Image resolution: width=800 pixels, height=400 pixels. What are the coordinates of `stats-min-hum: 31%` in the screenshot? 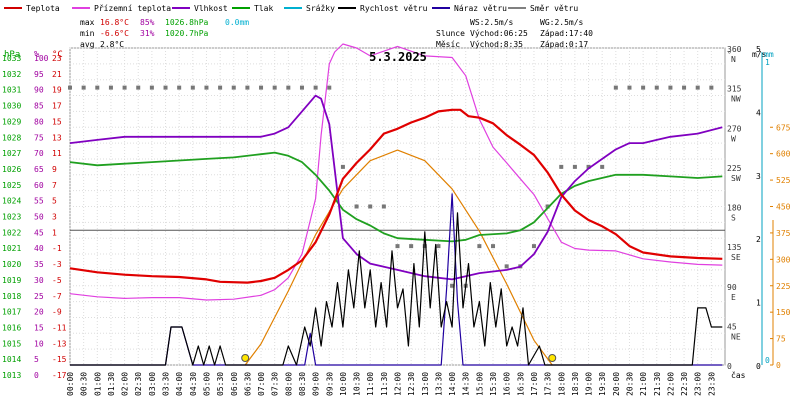 It's located at (147, 33).